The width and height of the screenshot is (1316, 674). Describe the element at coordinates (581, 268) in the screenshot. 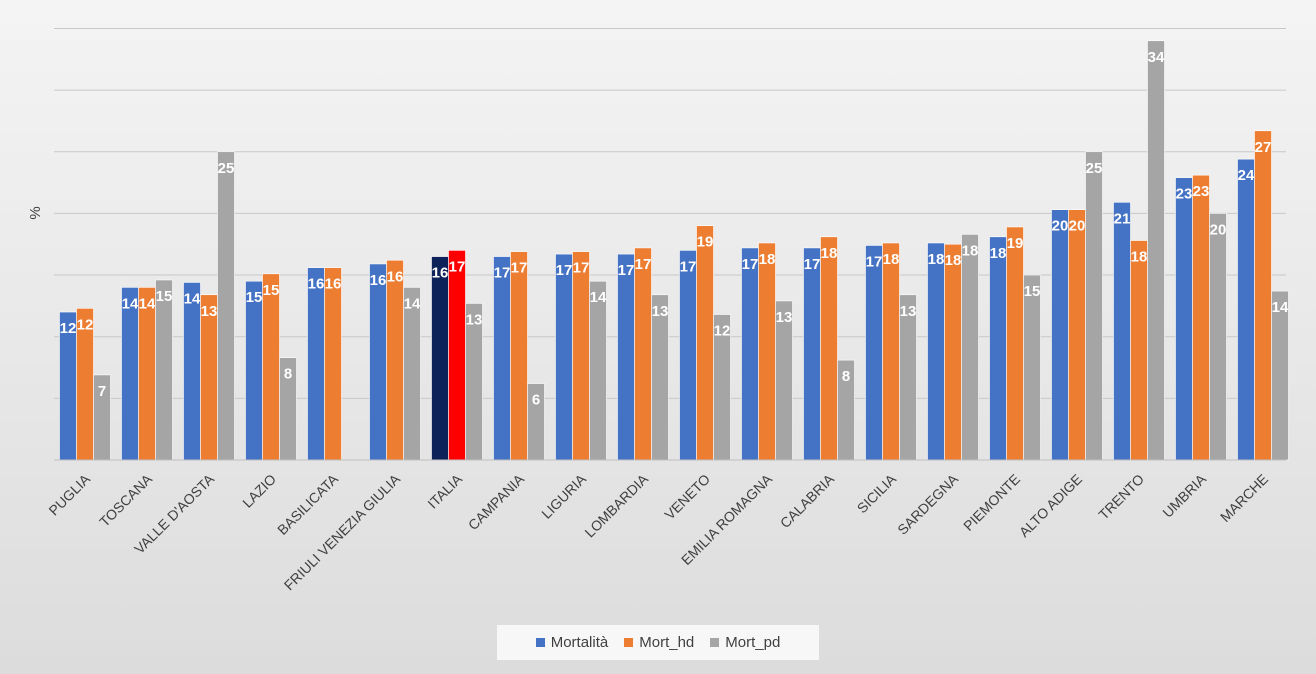

I see `data-label-liguria-series-1: 17` at that location.